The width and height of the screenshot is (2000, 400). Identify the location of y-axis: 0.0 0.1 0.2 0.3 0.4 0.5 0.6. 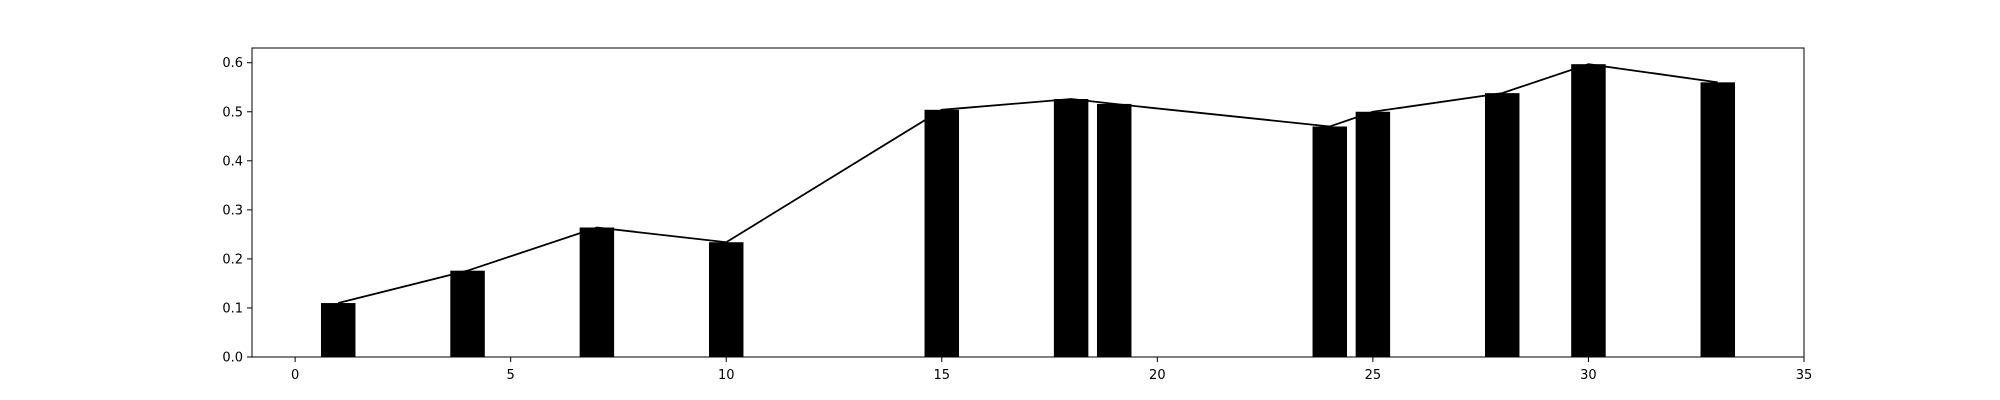
(237, 211).